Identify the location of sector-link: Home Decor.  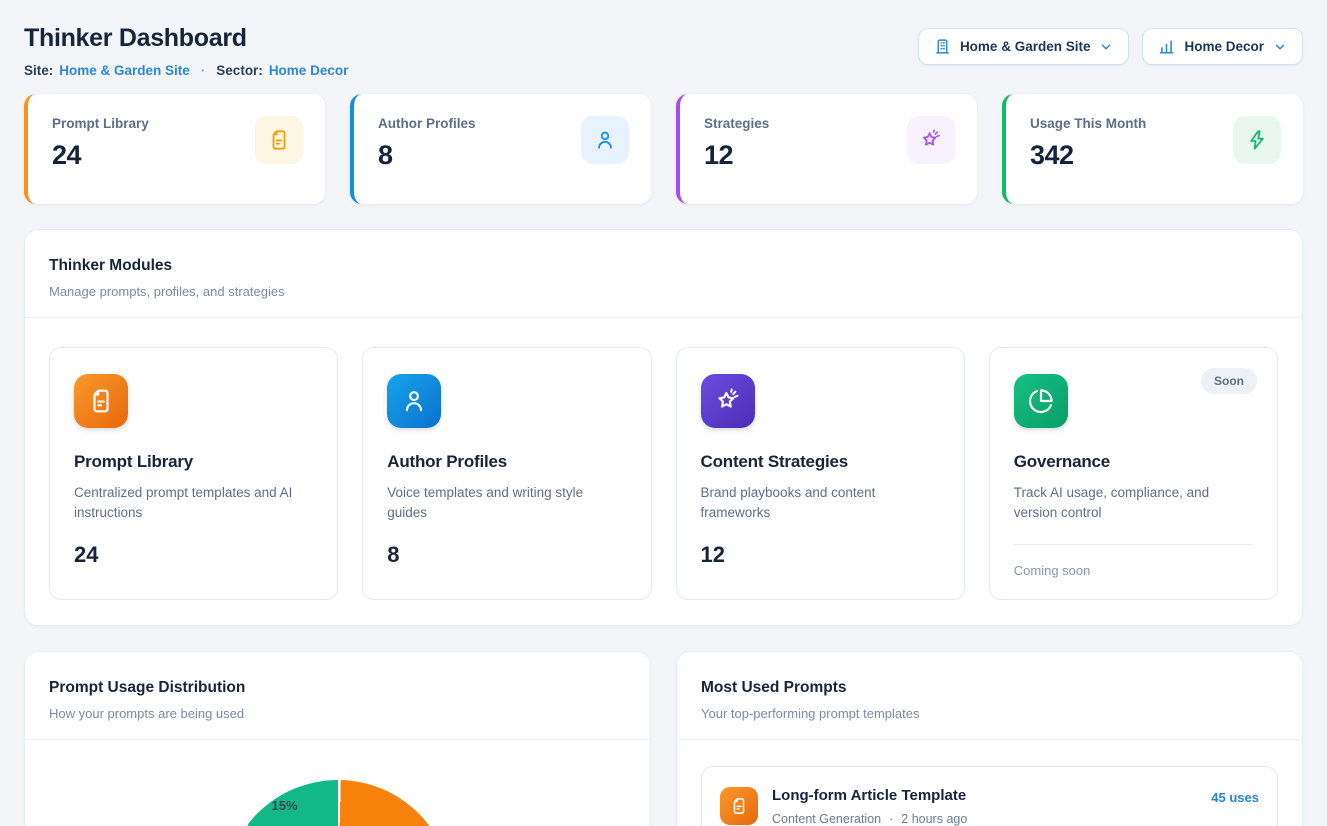
(308, 70).